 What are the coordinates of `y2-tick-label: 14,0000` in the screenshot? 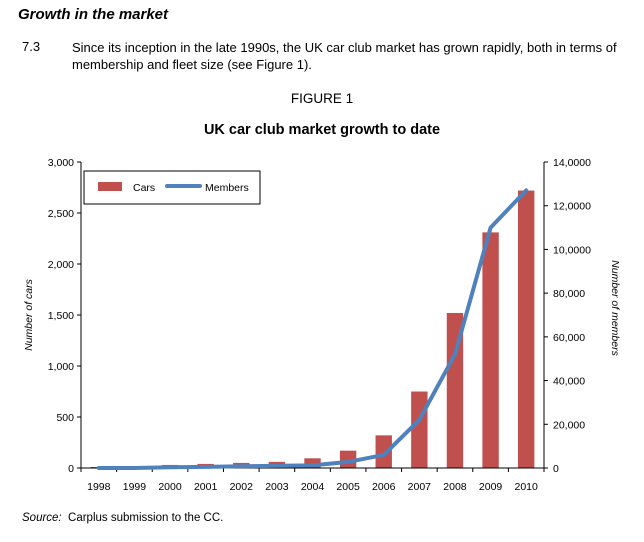 It's located at (572, 163).